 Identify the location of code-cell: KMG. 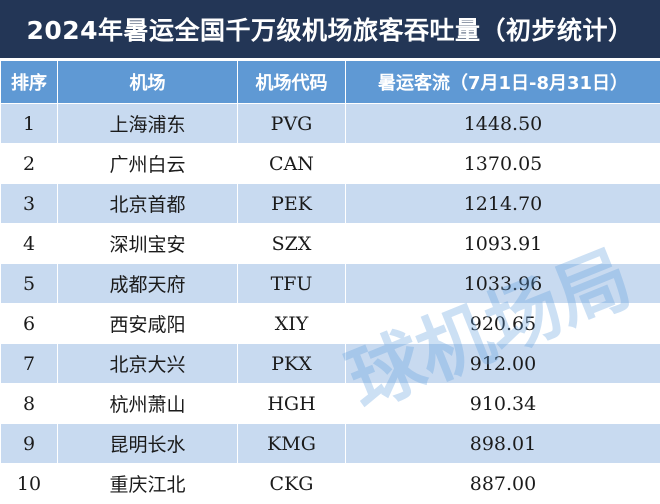
(292, 444).